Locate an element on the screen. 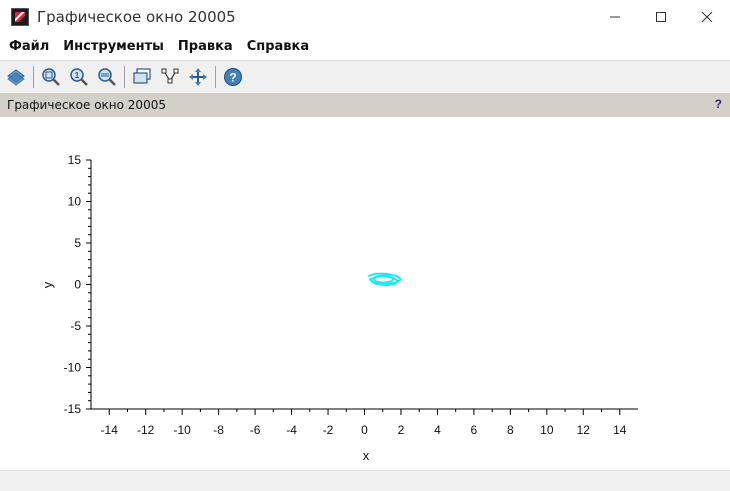 The width and height of the screenshot is (730, 491). help-icon: ? is located at coordinates (233, 77).